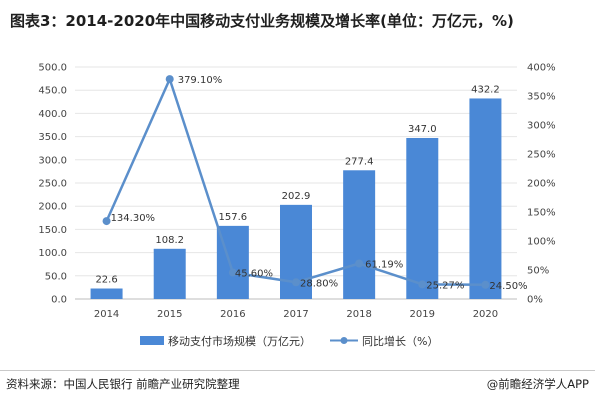  Describe the element at coordinates (422, 314) in the screenshot. I see `x-tick-label: 2019` at that location.